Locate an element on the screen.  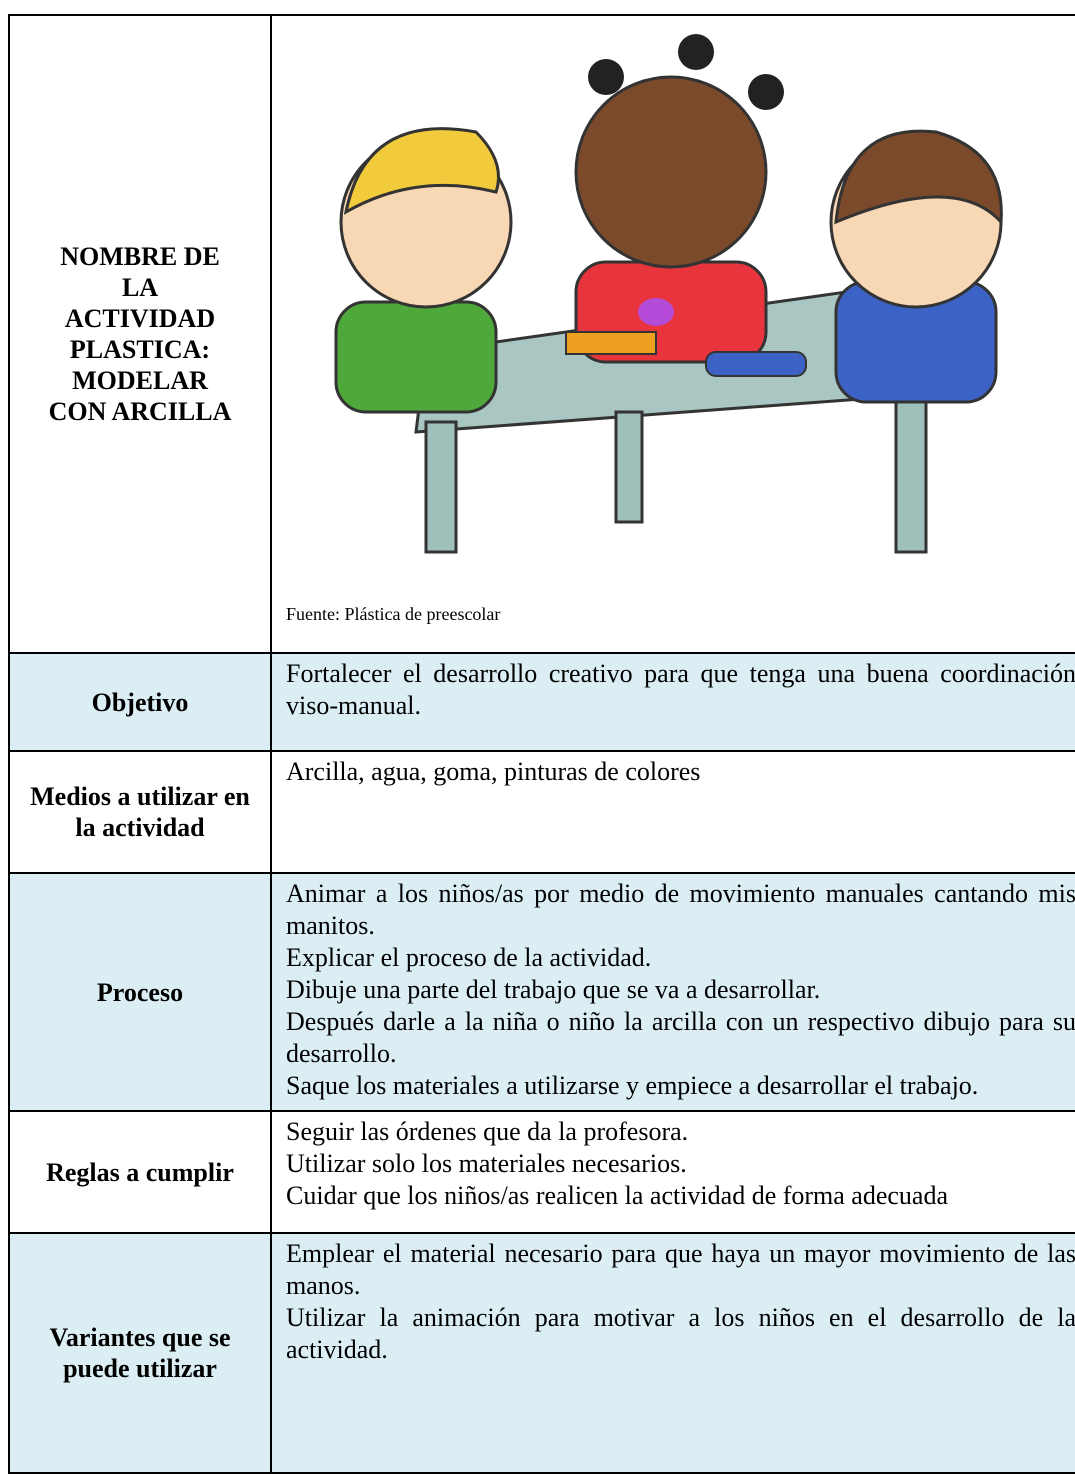
paragraph: Explicar el proceso de la actividad. is located at coordinates (469, 957).